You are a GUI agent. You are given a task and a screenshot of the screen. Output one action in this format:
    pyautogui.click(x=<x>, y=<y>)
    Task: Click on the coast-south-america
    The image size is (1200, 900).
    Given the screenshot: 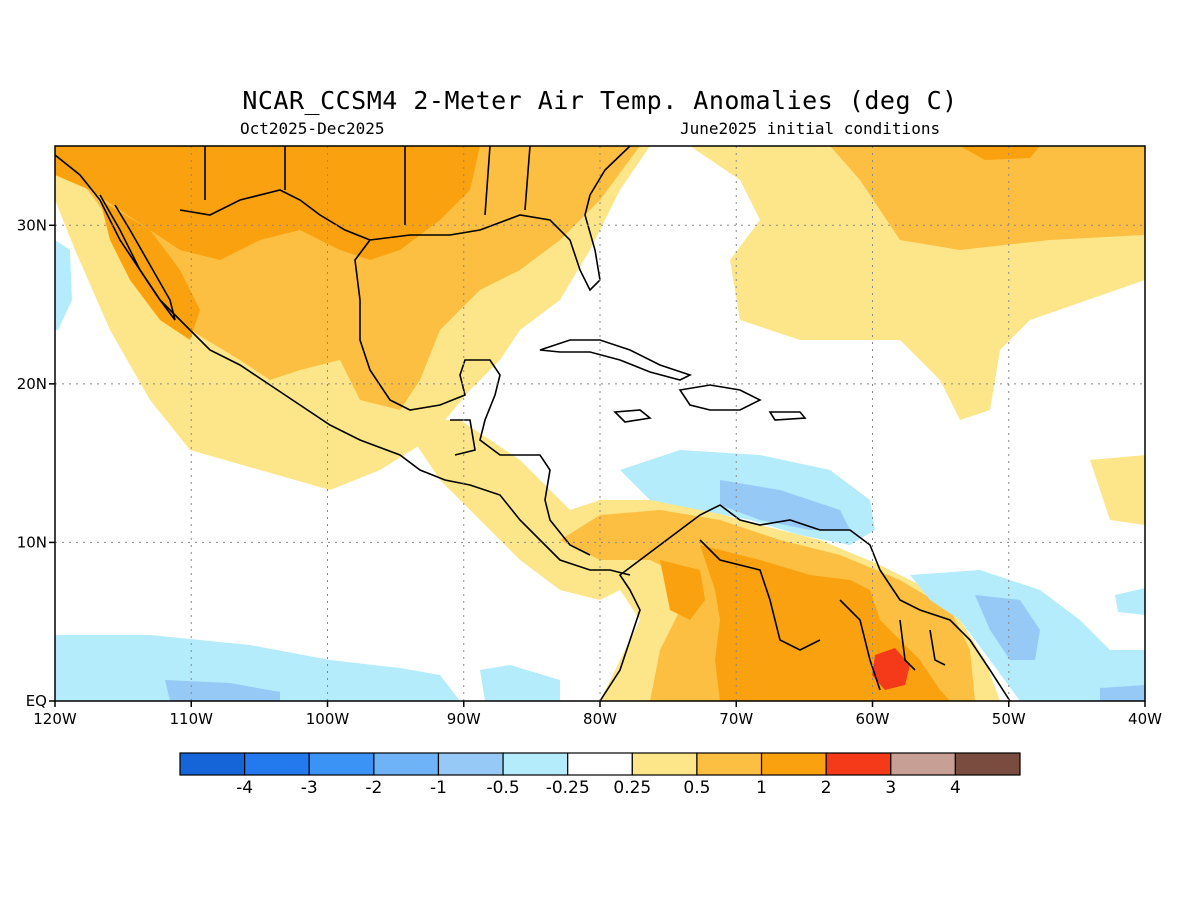 What is the action you would take?
    pyautogui.click(x=805, y=603)
    